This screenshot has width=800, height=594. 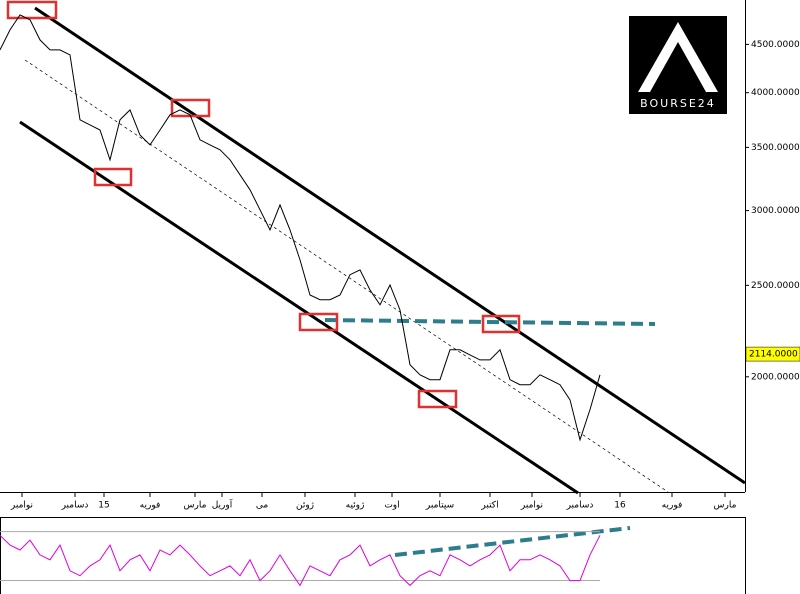 I want to click on support-line, so click(x=490, y=322).